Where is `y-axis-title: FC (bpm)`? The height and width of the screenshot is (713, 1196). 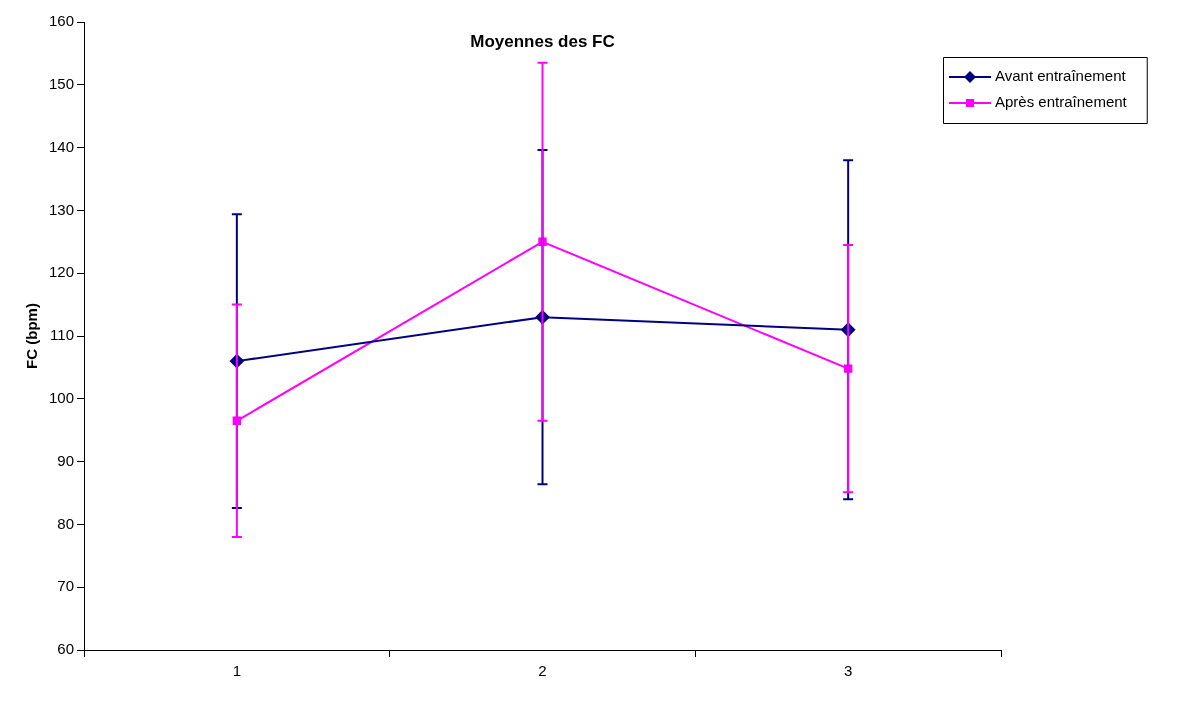 y-axis-title: FC (bpm) is located at coordinates (32, 336).